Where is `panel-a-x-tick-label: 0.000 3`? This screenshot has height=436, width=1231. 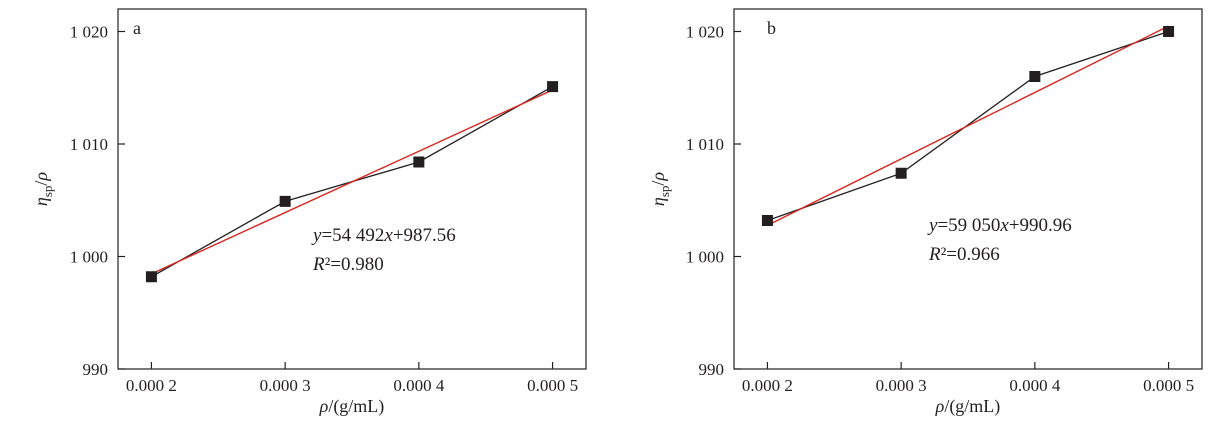 panel-a-x-tick-label: 0.000 3 is located at coordinates (285, 385).